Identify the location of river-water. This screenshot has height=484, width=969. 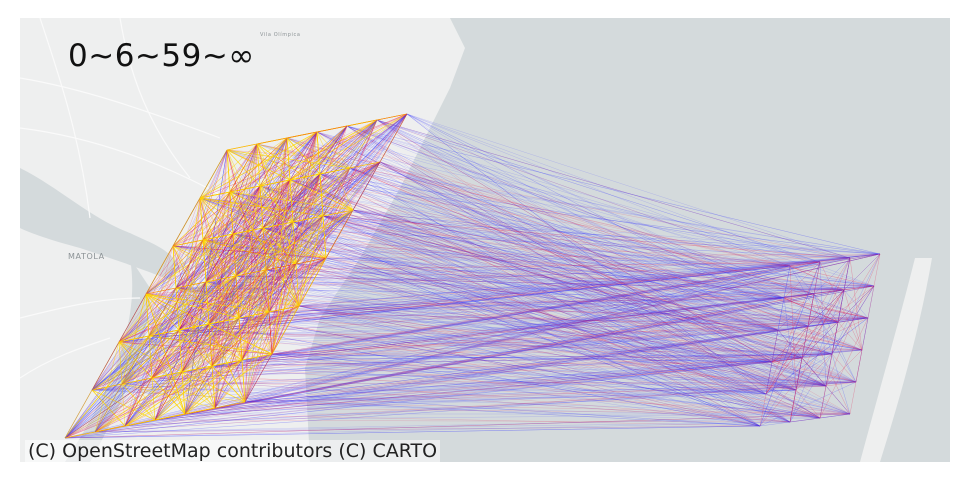
(107, 360).